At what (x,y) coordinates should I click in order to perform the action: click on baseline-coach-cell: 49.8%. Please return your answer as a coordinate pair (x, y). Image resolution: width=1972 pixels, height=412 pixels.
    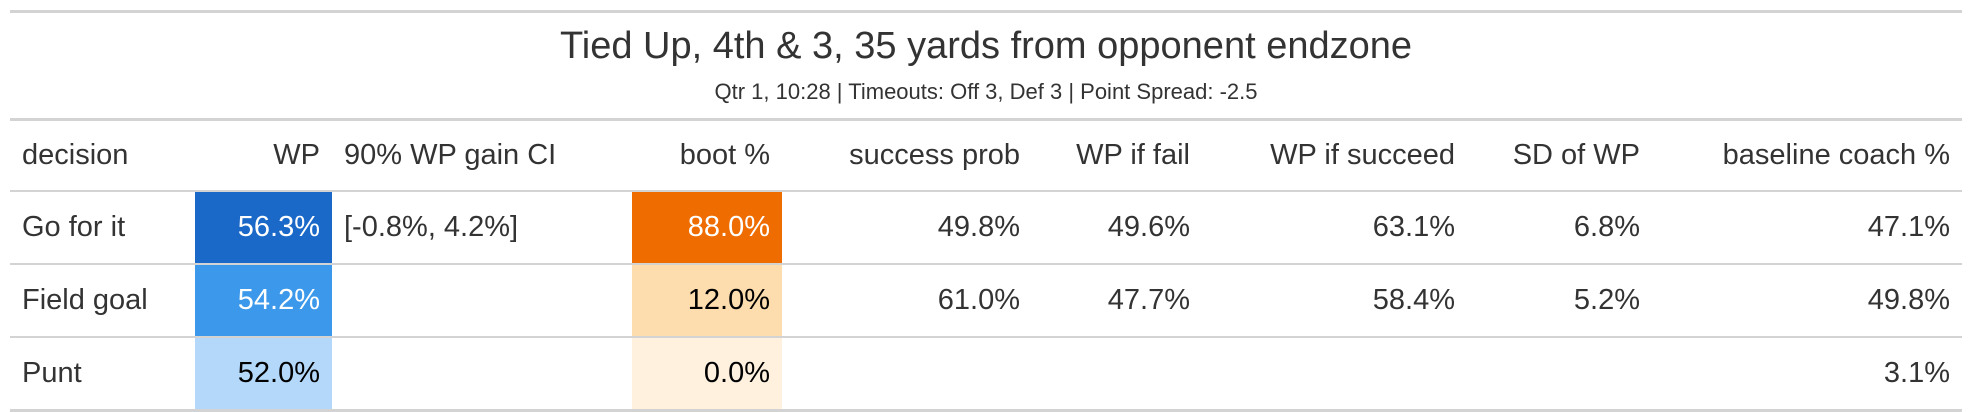
    Looking at the image, I should click on (1807, 301).